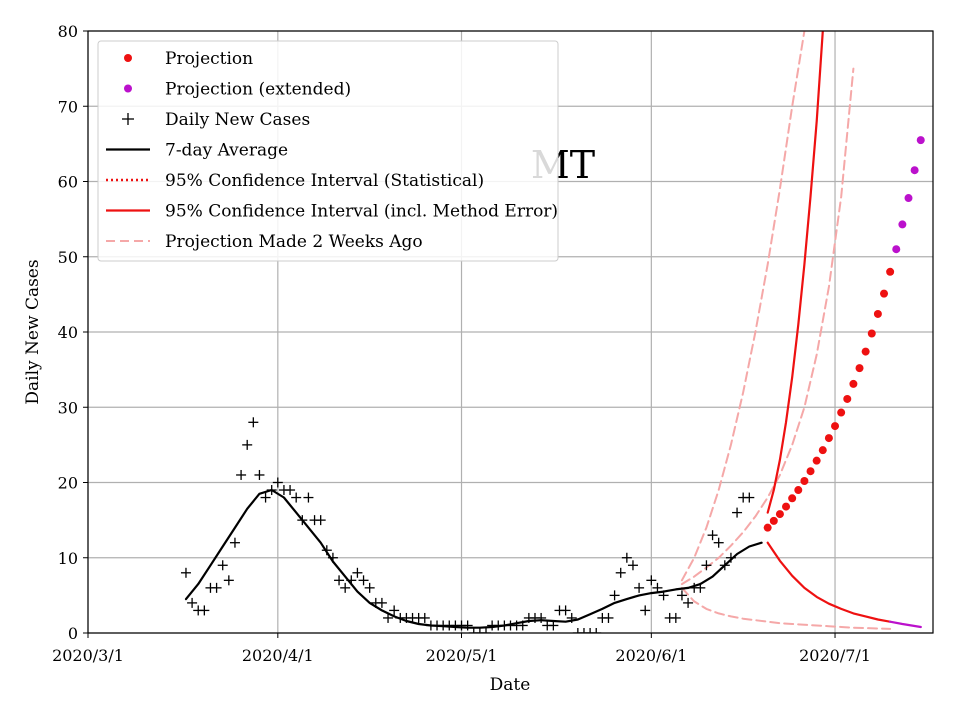 This screenshot has width=960, height=720. I want to click on y-tick-label: 10, so click(68, 558).